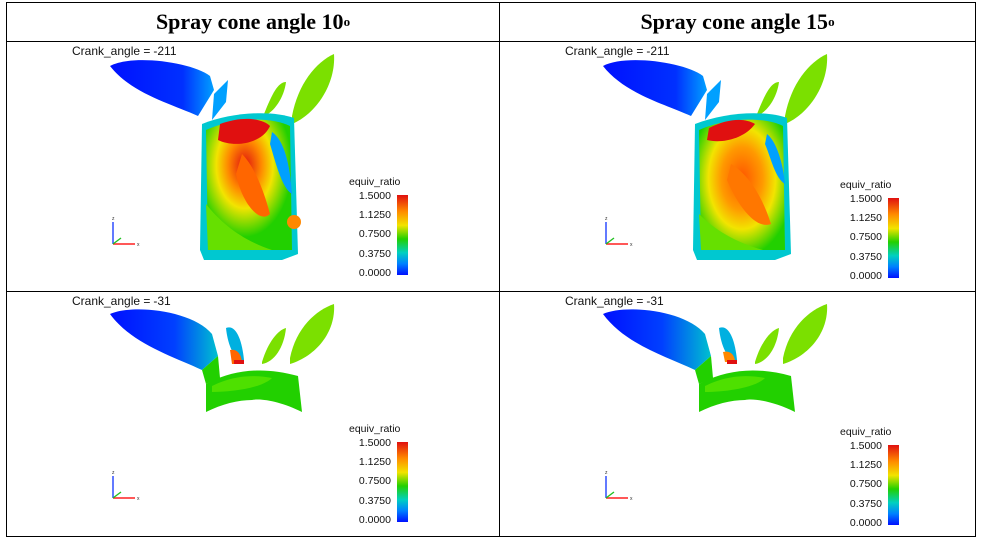 The height and width of the screenshot is (539, 982). Describe the element at coordinates (491, 41) in the screenshot. I see `header-divider` at that location.